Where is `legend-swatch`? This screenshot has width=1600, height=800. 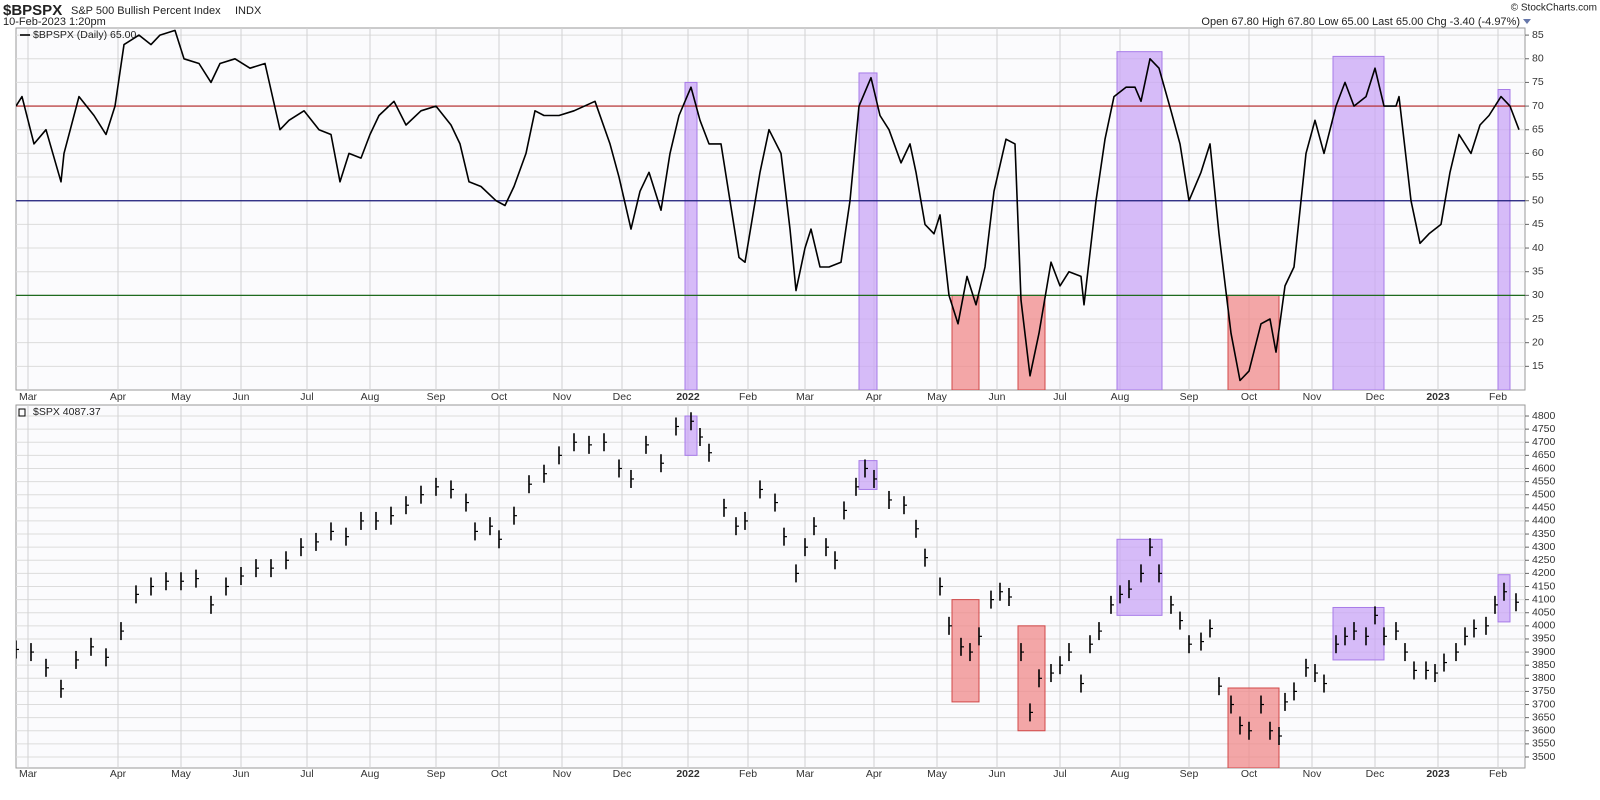
legend-swatch is located at coordinates (22, 412).